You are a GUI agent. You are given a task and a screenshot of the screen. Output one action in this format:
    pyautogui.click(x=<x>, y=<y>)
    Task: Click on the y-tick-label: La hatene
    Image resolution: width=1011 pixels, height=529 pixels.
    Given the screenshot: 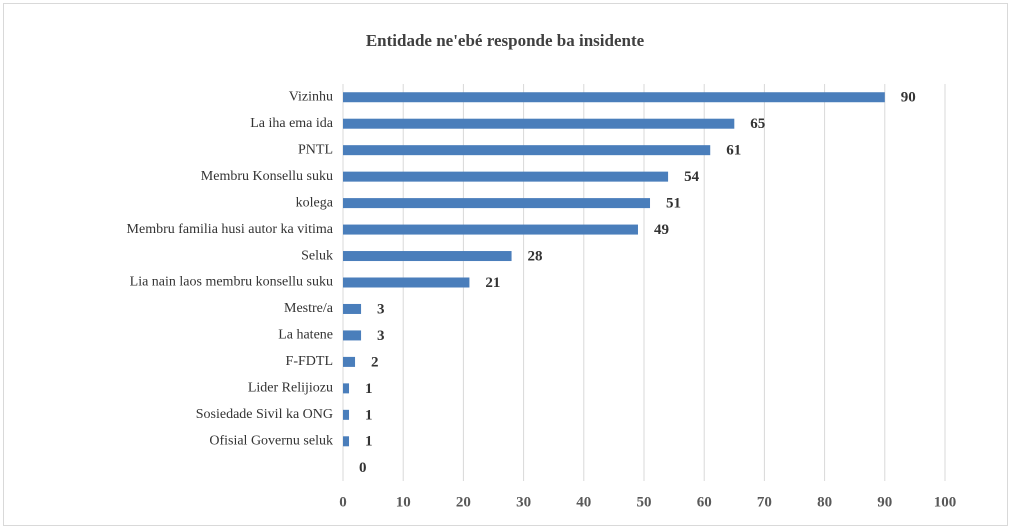 What is the action you would take?
    pyautogui.click(x=305, y=335)
    